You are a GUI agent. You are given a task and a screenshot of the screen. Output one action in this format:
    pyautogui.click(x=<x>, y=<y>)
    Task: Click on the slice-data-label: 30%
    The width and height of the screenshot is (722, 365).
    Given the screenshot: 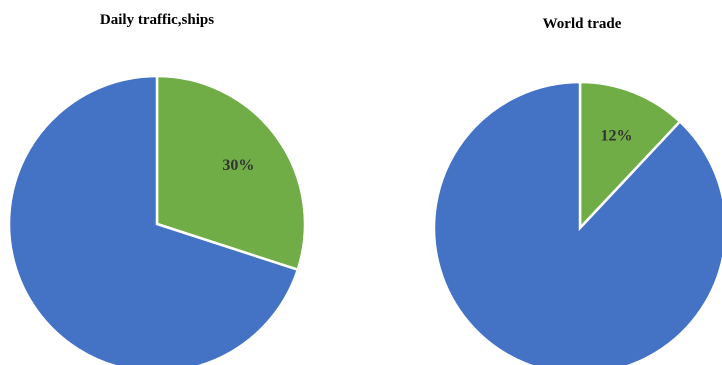 What is the action you would take?
    pyautogui.click(x=238, y=165)
    